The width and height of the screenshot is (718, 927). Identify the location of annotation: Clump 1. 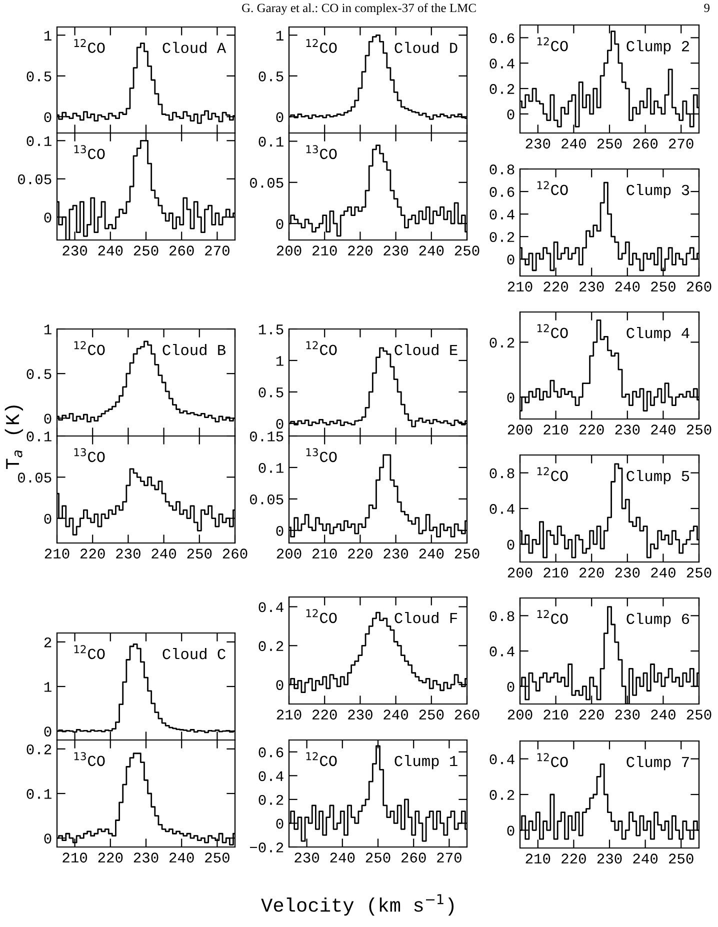
(426, 762).